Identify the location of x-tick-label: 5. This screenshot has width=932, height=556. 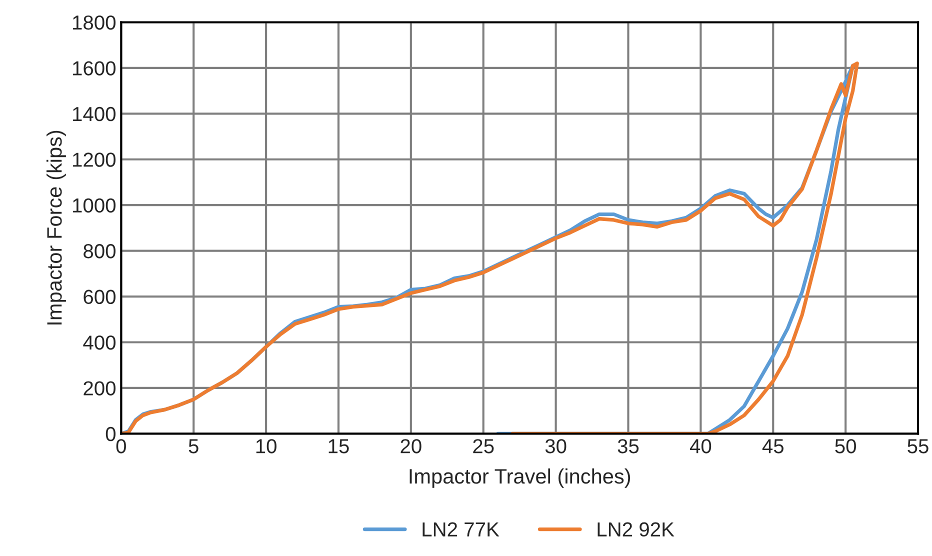
(193, 446).